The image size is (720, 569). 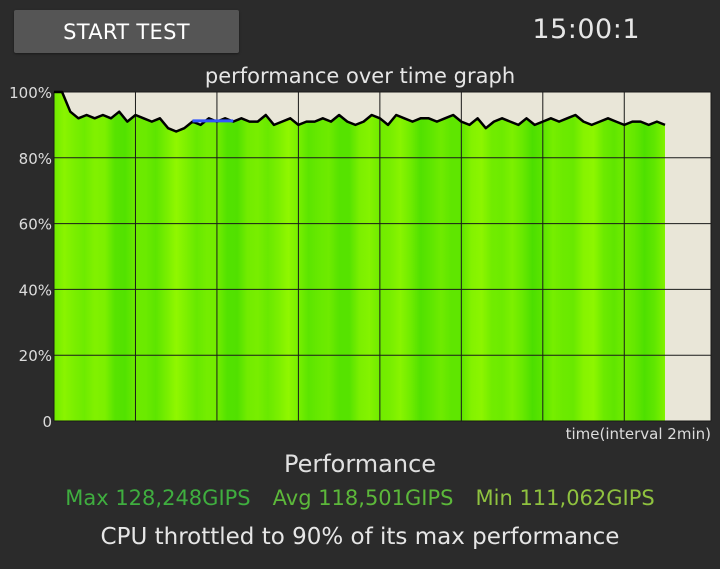 What do you see at coordinates (363, 498) in the screenshot?
I see `avg-stat: Avg 118,501GIPS` at bounding box center [363, 498].